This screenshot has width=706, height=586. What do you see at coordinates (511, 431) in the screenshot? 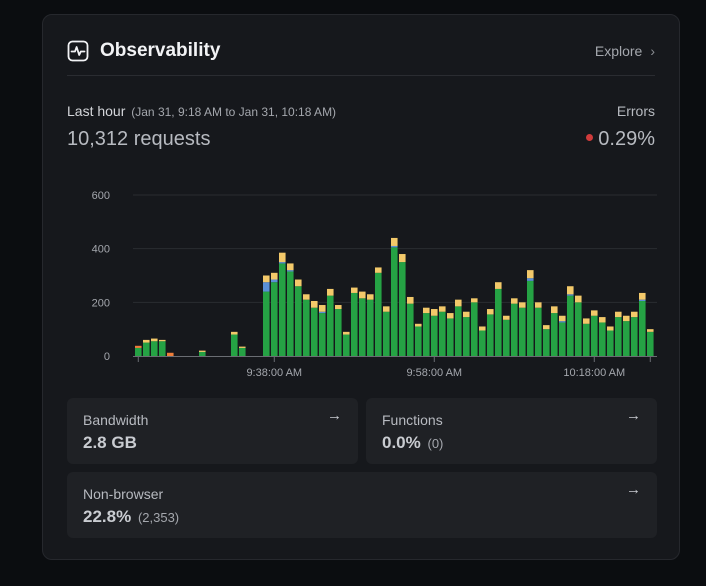
I see `functions-card: Functions 0.0% (0) →` at bounding box center [511, 431].